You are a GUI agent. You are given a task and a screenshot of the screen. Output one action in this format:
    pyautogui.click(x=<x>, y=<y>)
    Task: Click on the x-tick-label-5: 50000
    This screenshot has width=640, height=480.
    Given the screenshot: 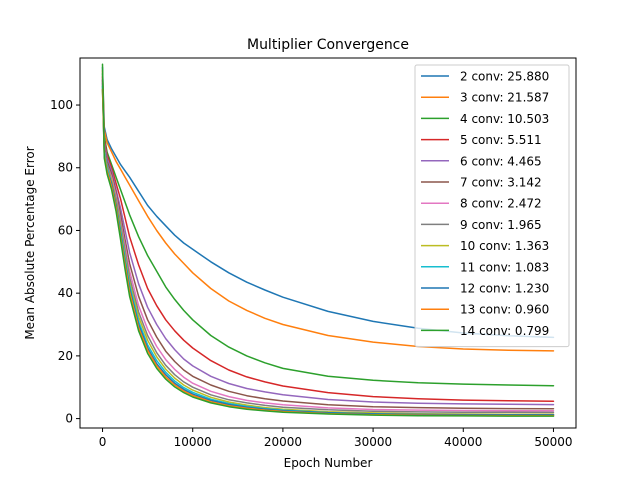 What is the action you would take?
    pyautogui.click(x=553, y=442)
    